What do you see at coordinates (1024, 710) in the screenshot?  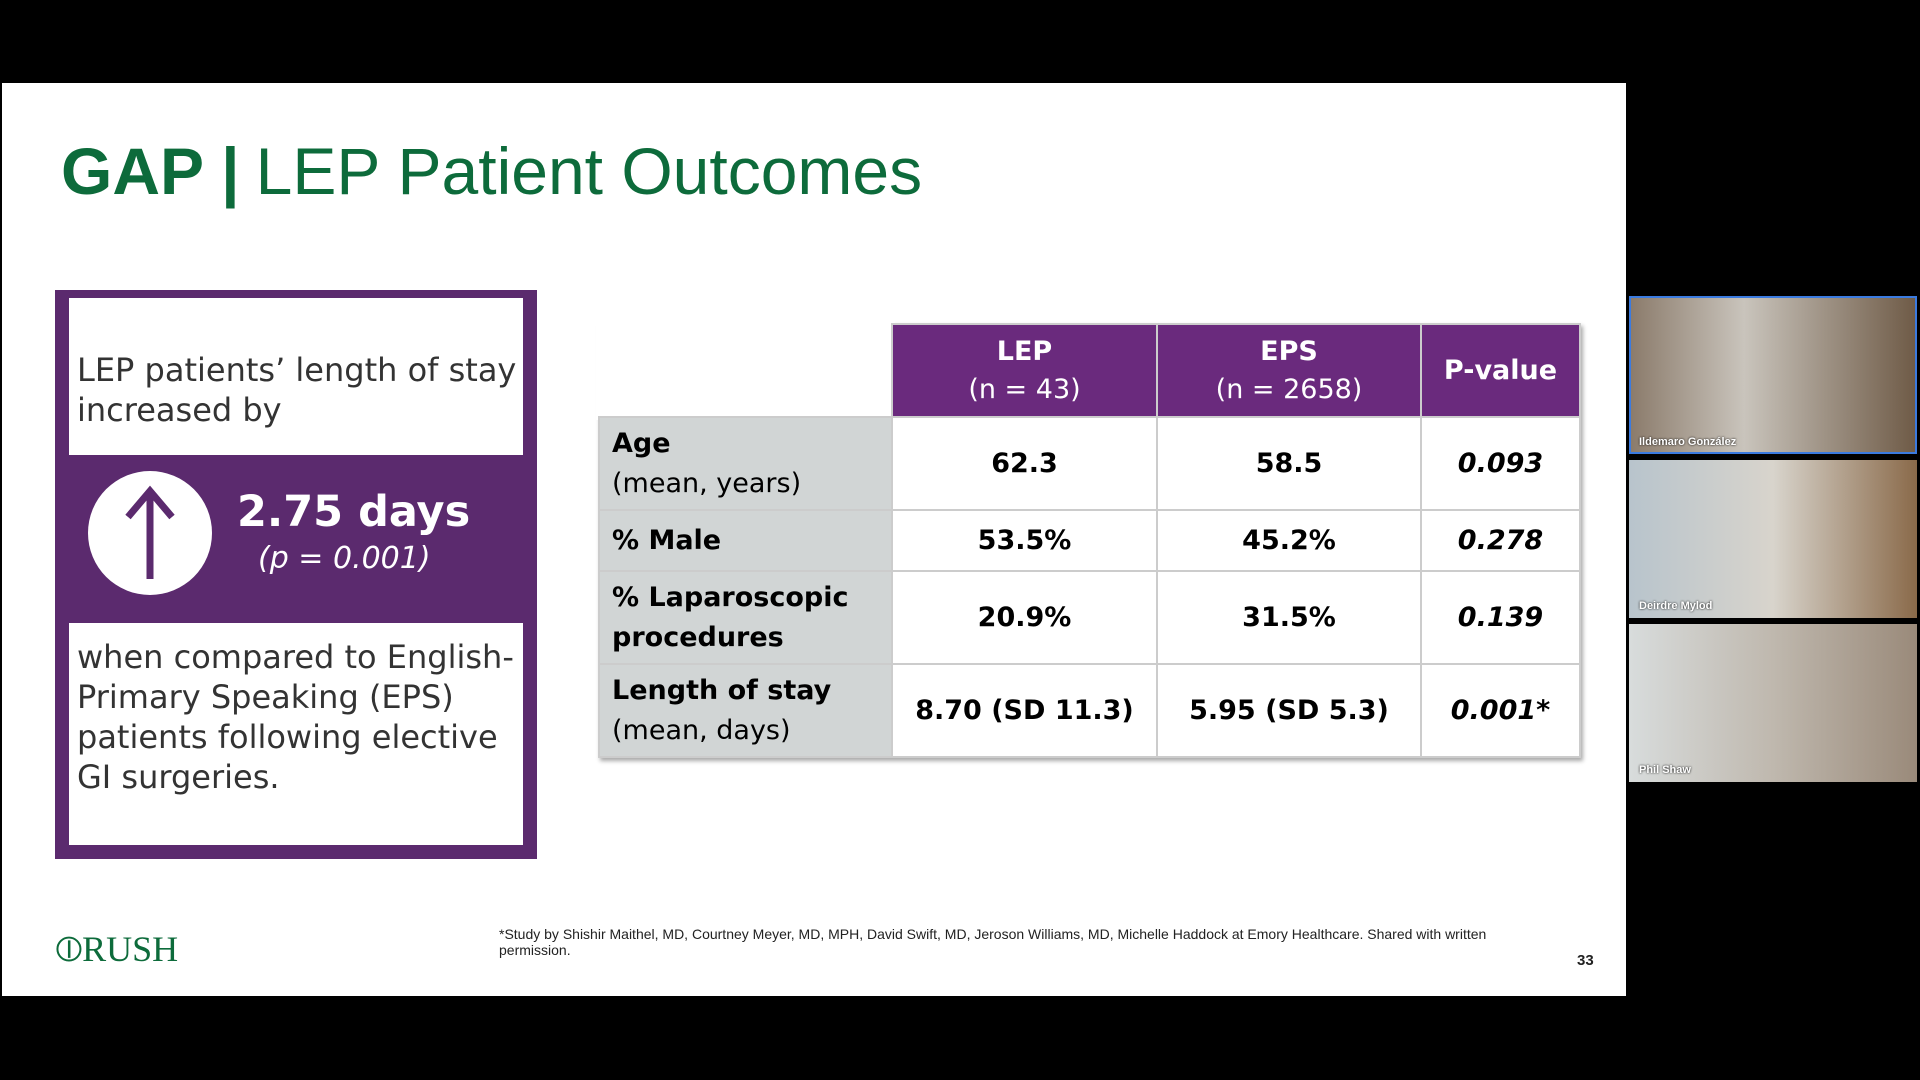 I see `table-cell: 8.70 (SD 11.3)` at bounding box center [1024, 710].